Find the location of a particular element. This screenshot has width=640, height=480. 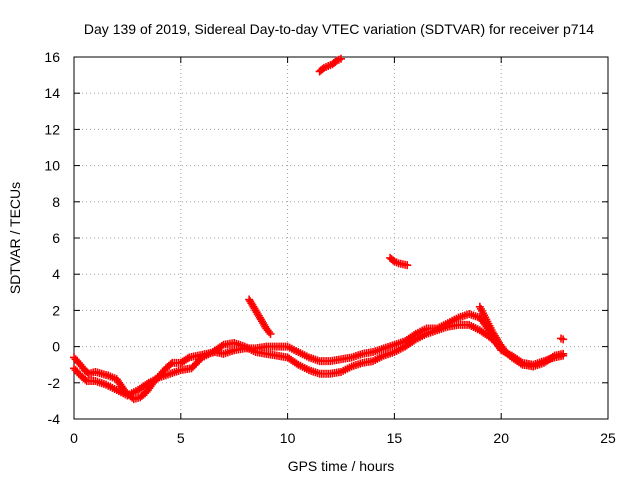

y-tick-label: 16 is located at coordinates (52, 57).